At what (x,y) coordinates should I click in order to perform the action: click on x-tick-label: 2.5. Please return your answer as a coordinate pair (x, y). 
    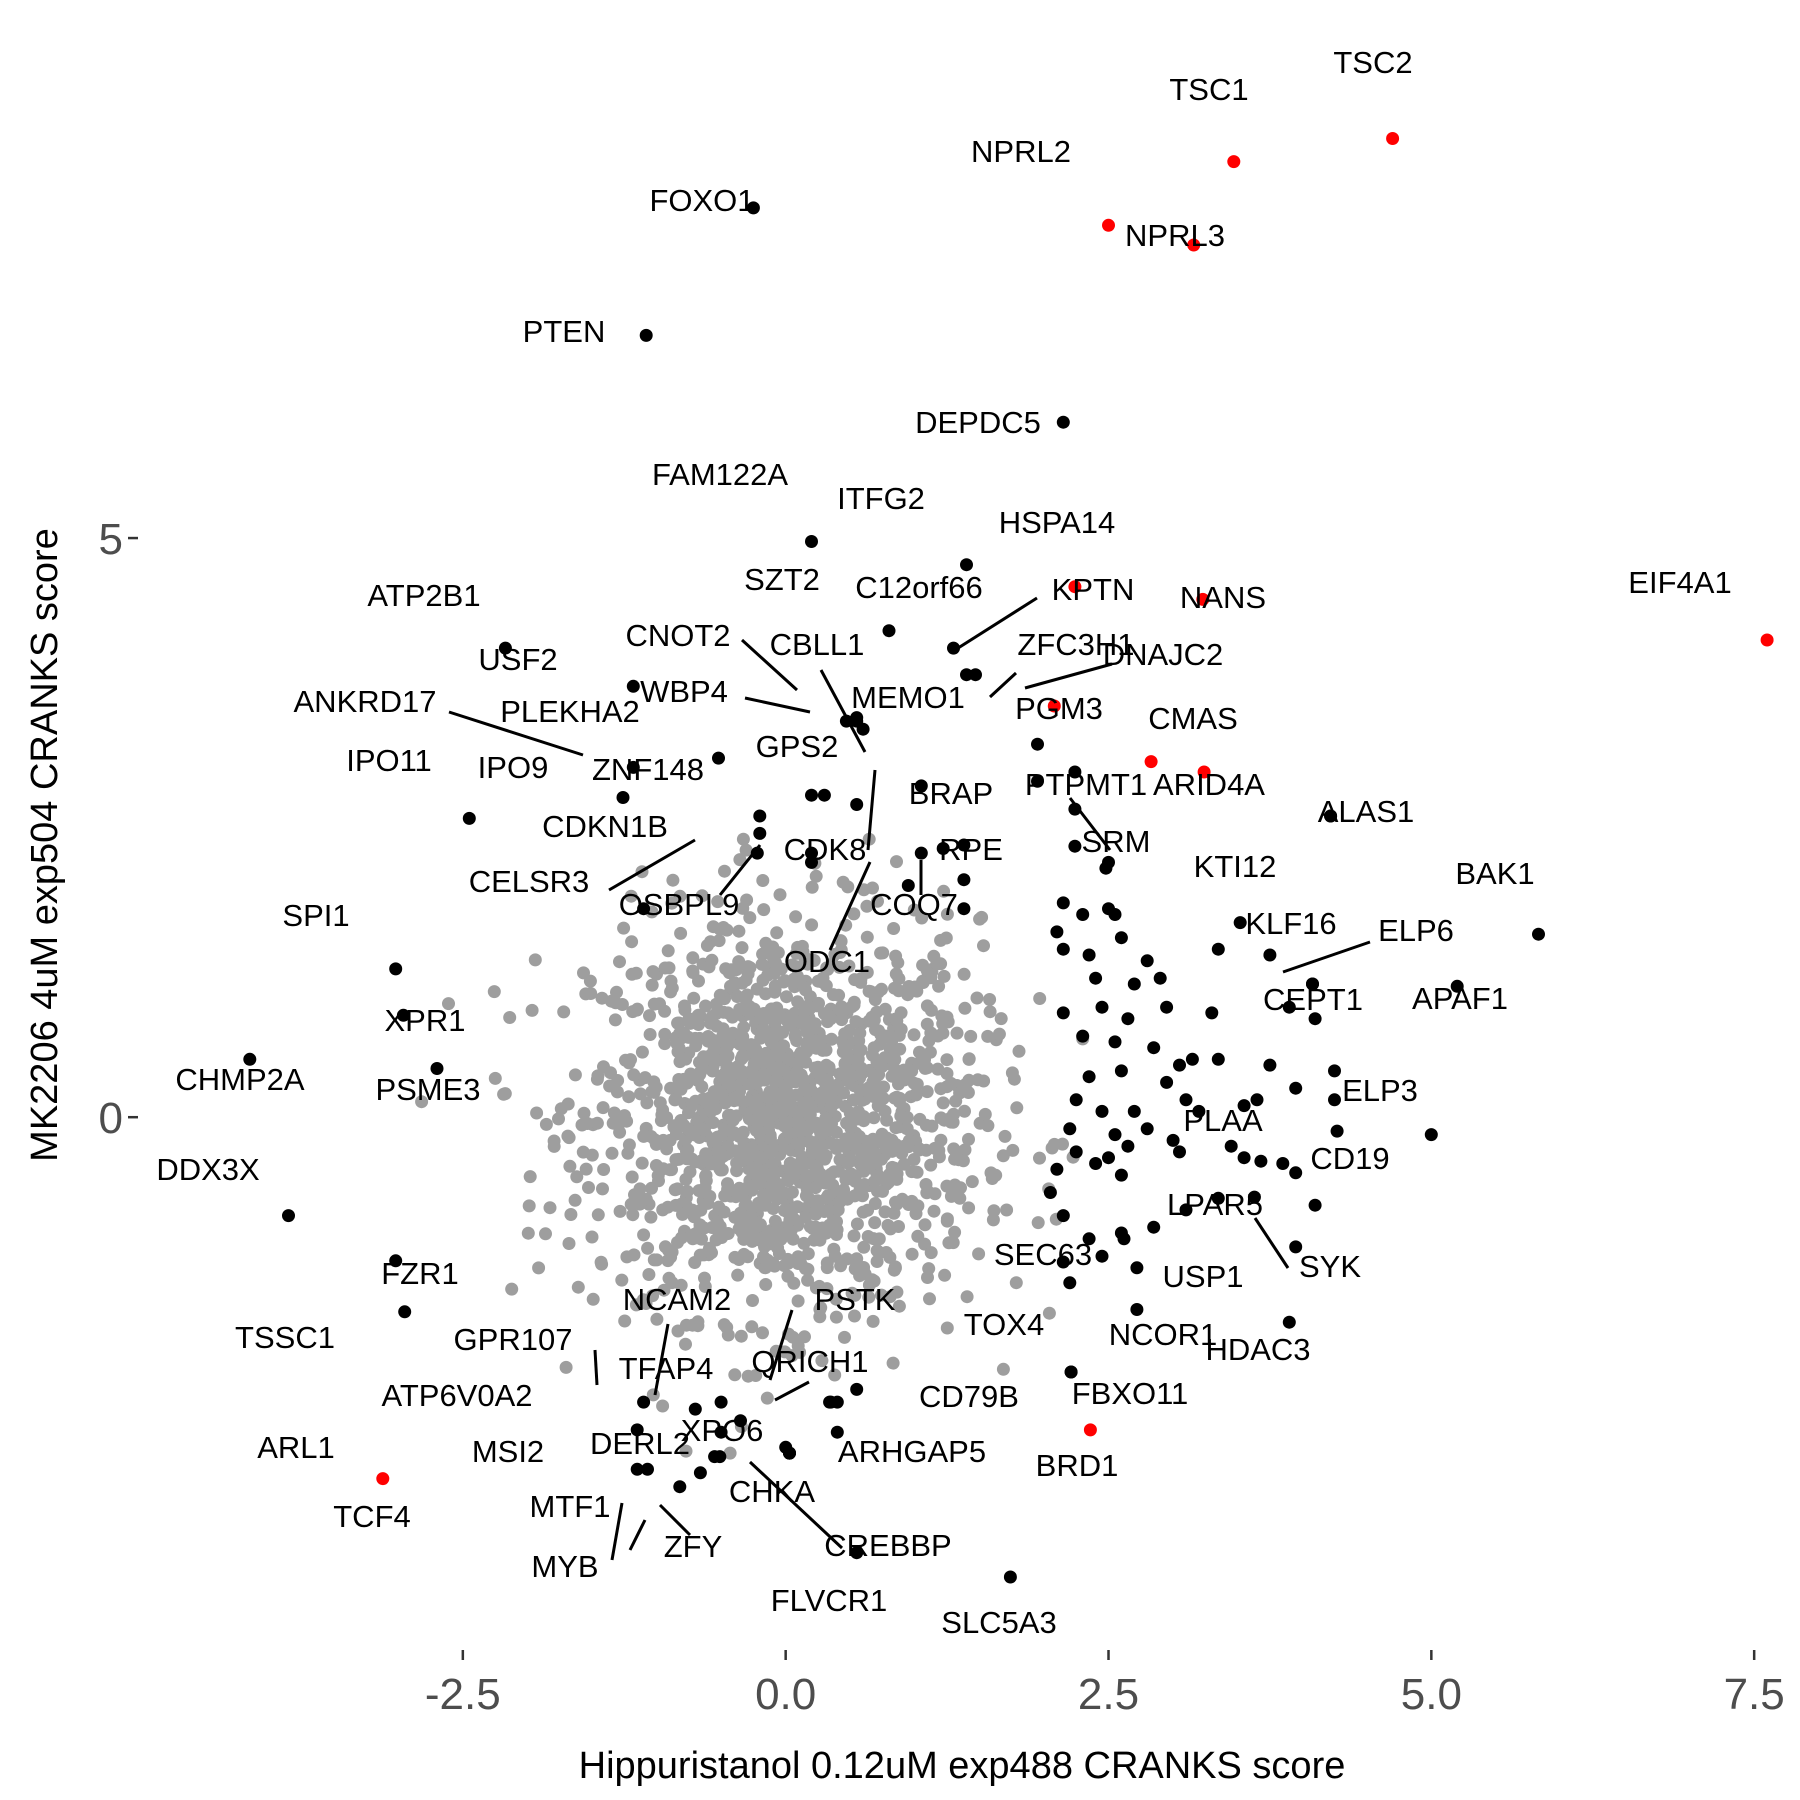
    Looking at the image, I should click on (1108, 1694).